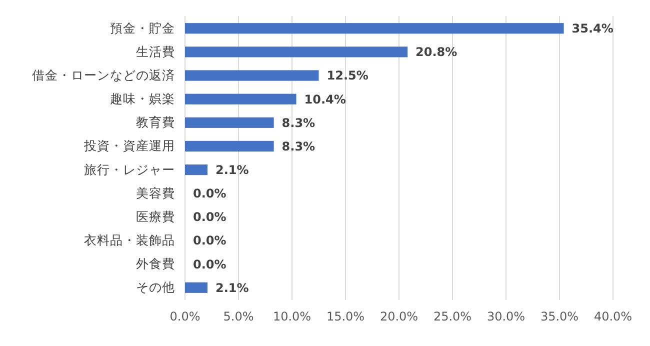 This screenshot has height=346, width=650. Describe the element at coordinates (142, 98) in the screenshot. I see `y-tick-label: 趣味・娯楽` at that location.